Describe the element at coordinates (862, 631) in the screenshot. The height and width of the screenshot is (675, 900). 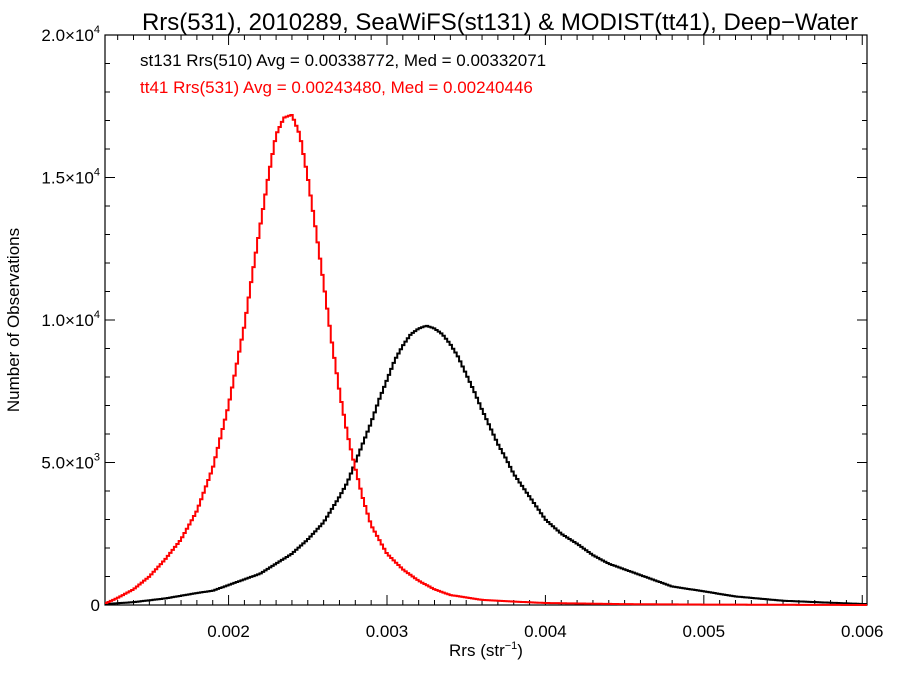
I see `x-tick-label: 0.006` at that location.